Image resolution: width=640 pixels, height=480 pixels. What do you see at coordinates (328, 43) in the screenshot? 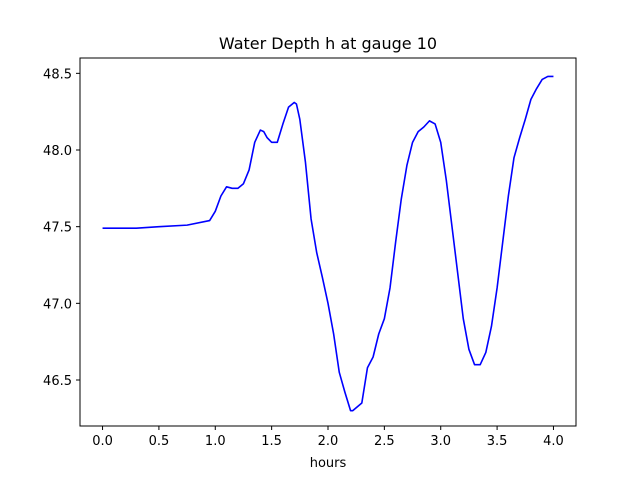
I see `chart-title: Water Depth h at gauge 10` at bounding box center [328, 43].